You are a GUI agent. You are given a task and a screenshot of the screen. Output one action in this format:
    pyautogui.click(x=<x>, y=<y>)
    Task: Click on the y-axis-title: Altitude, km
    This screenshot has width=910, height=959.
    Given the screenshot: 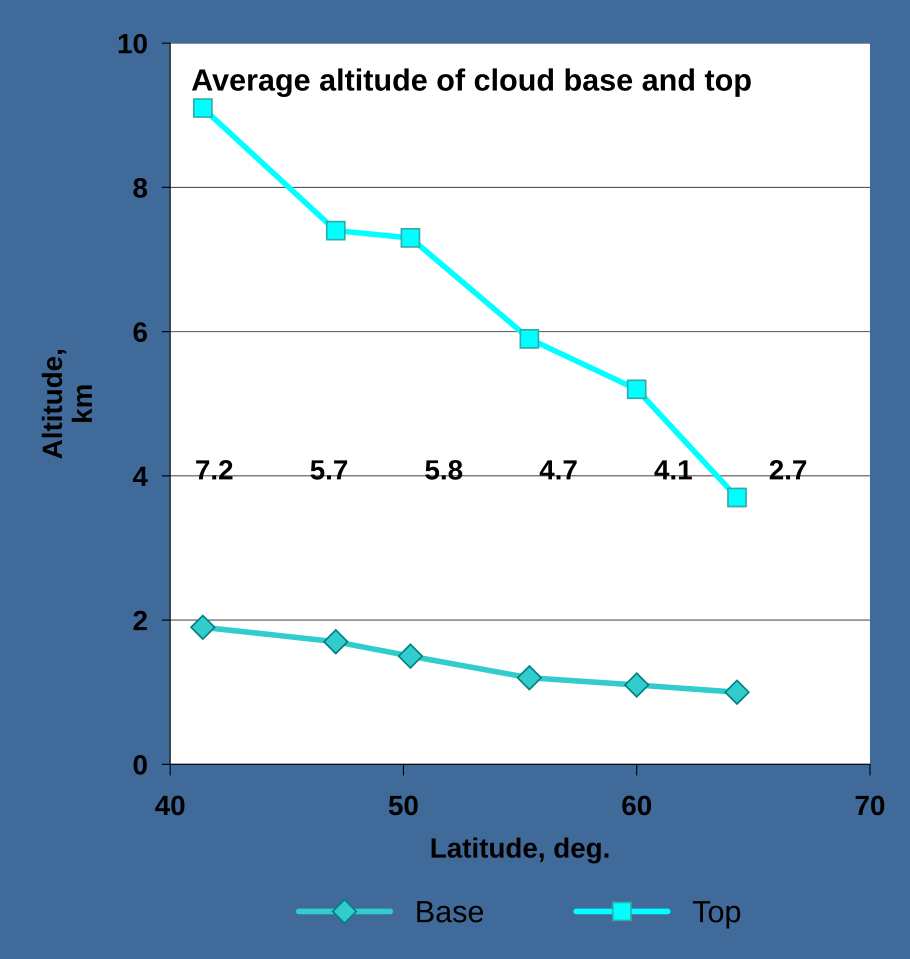 What is the action you would take?
    pyautogui.click(x=67, y=404)
    